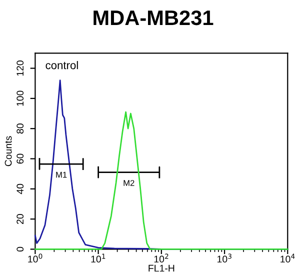  What do you see at coordinates (8, 151) in the screenshot?
I see `y-axis-title: Counts` at bounding box center [8, 151].